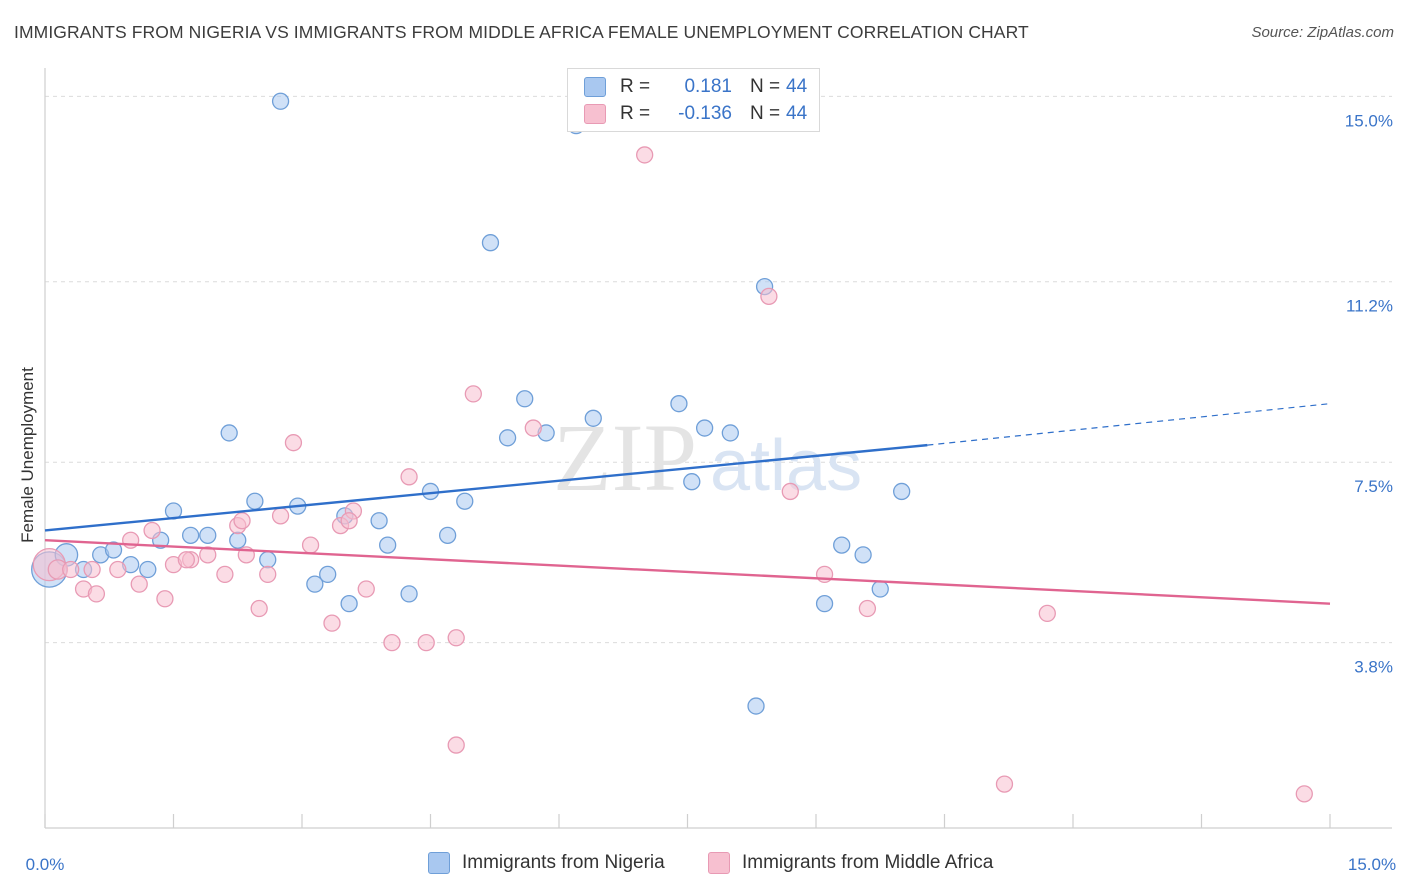 This screenshot has width=1406, height=892. Describe the element at coordinates (1373, 667) in the screenshot. I see `y-tick-label: 3.8%` at that location.